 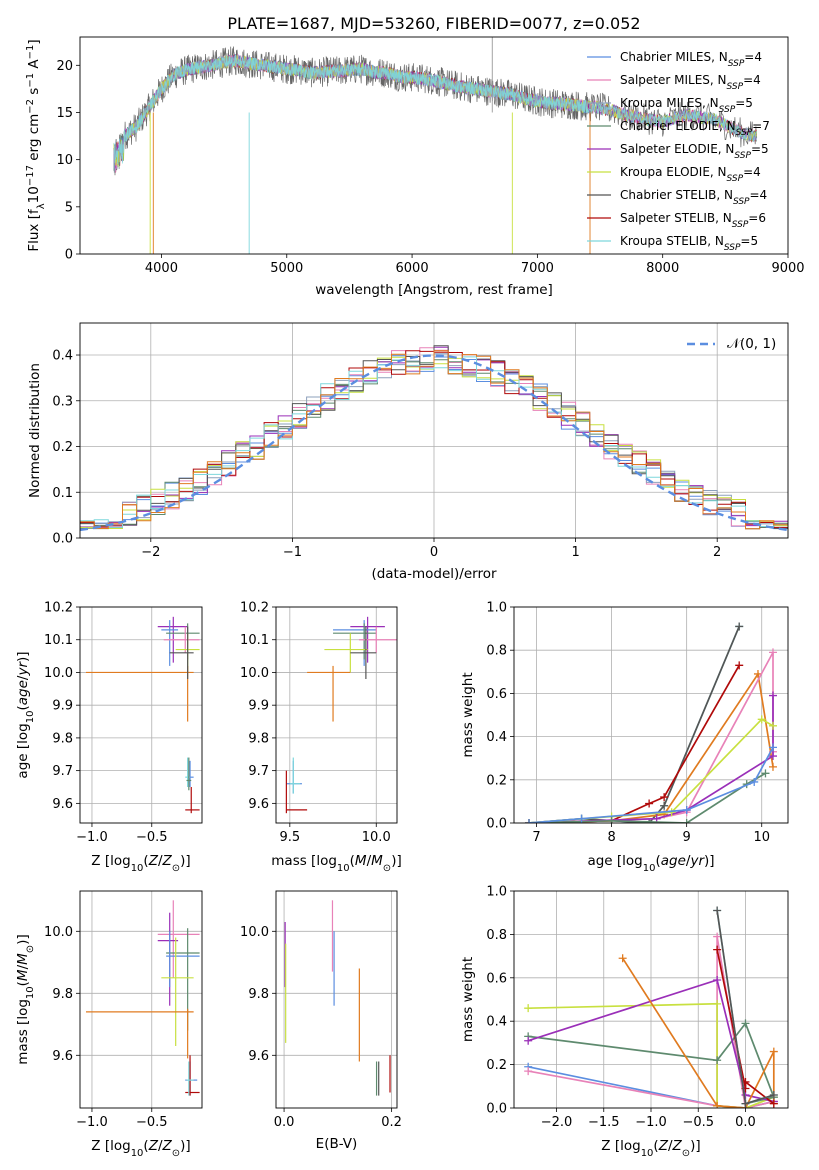 What do you see at coordinates (434, 442) in the screenshot?
I see `histogram-series` at bounding box center [434, 442].